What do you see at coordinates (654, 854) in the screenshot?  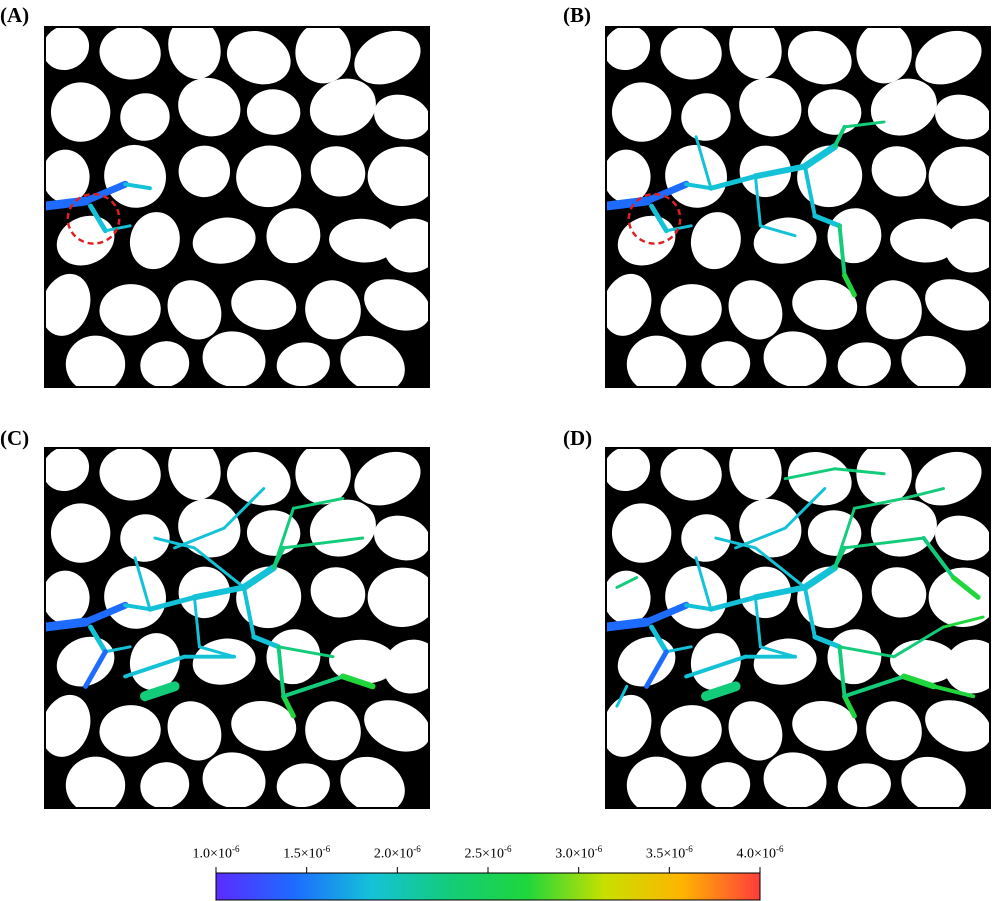 I see `tick-mantissa: 3.5` at bounding box center [654, 854].